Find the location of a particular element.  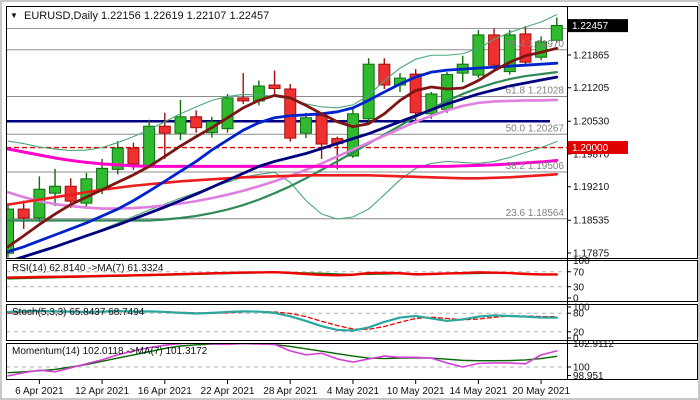

indicator-axis-label: 80 is located at coordinates (579, 314).